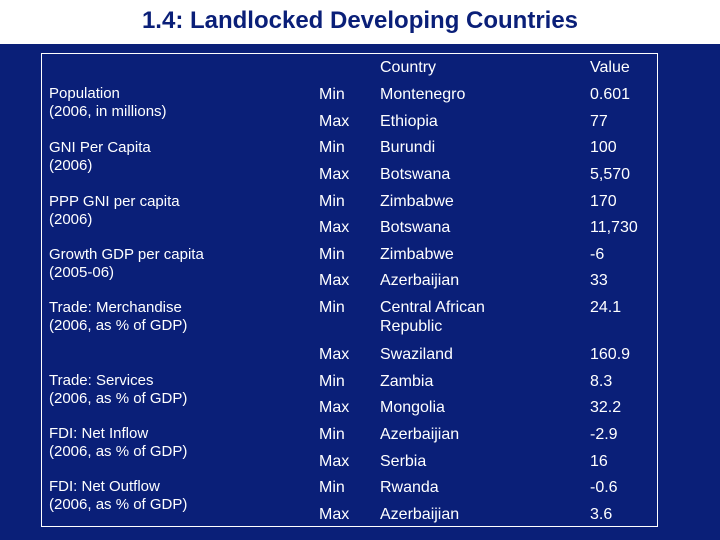  Describe the element at coordinates (118, 316) in the screenshot. I see `category-label: Trade: Merchandise (2006, as % of GDP)` at that location.